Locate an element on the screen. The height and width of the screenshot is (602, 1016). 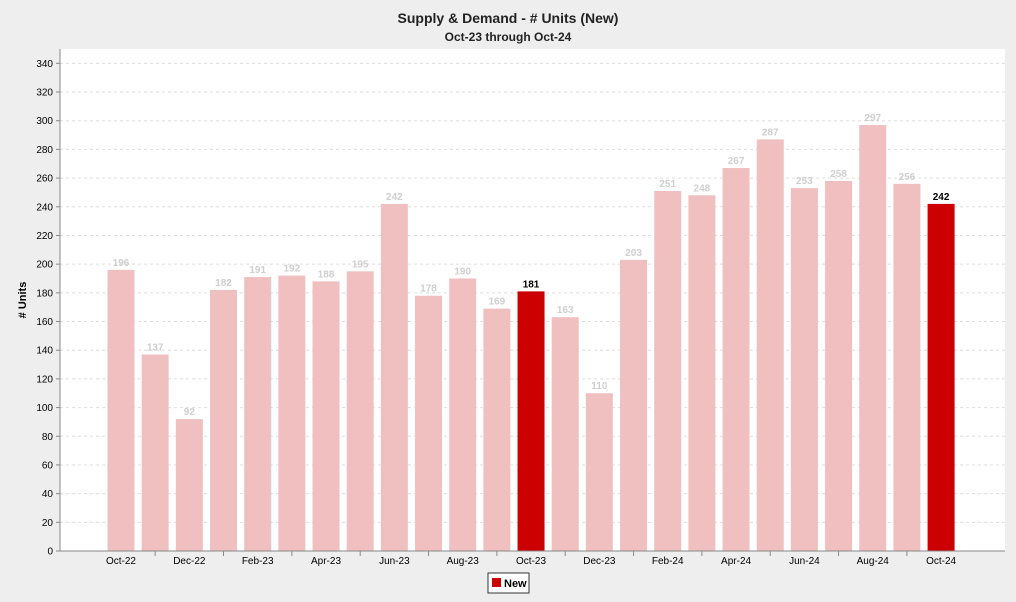
legend-swatch is located at coordinates (496, 582).